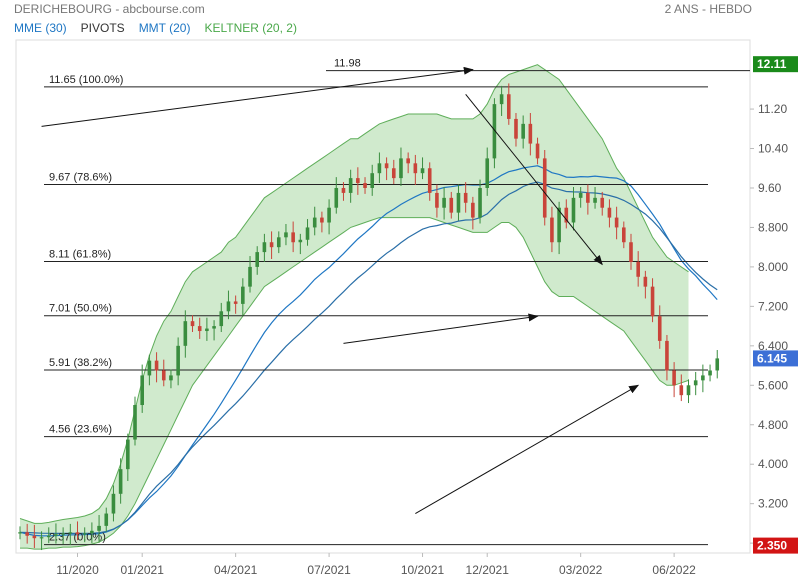  What do you see at coordinates (773, 464) in the screenshot?
I see `y-tick-label-9: 4.000` at bounding box center [773, 464].